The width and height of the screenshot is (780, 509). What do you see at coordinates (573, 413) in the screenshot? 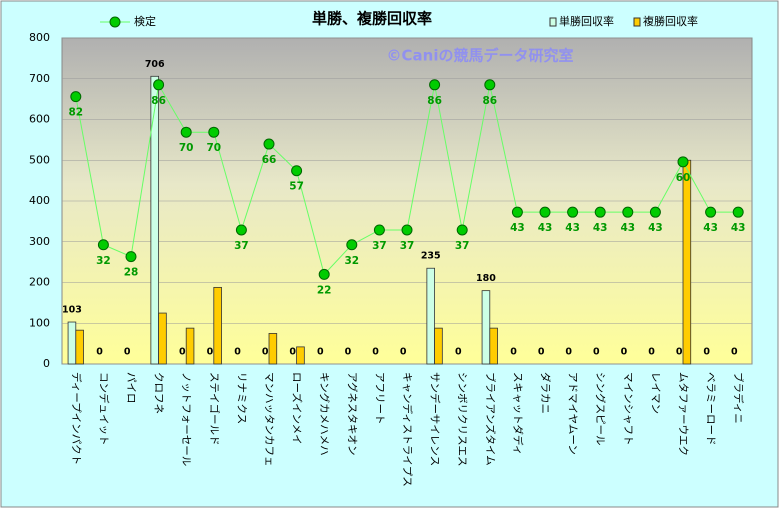
I see `x-tick-label: アドマイヤムーン` at bounding box center [573, 413].